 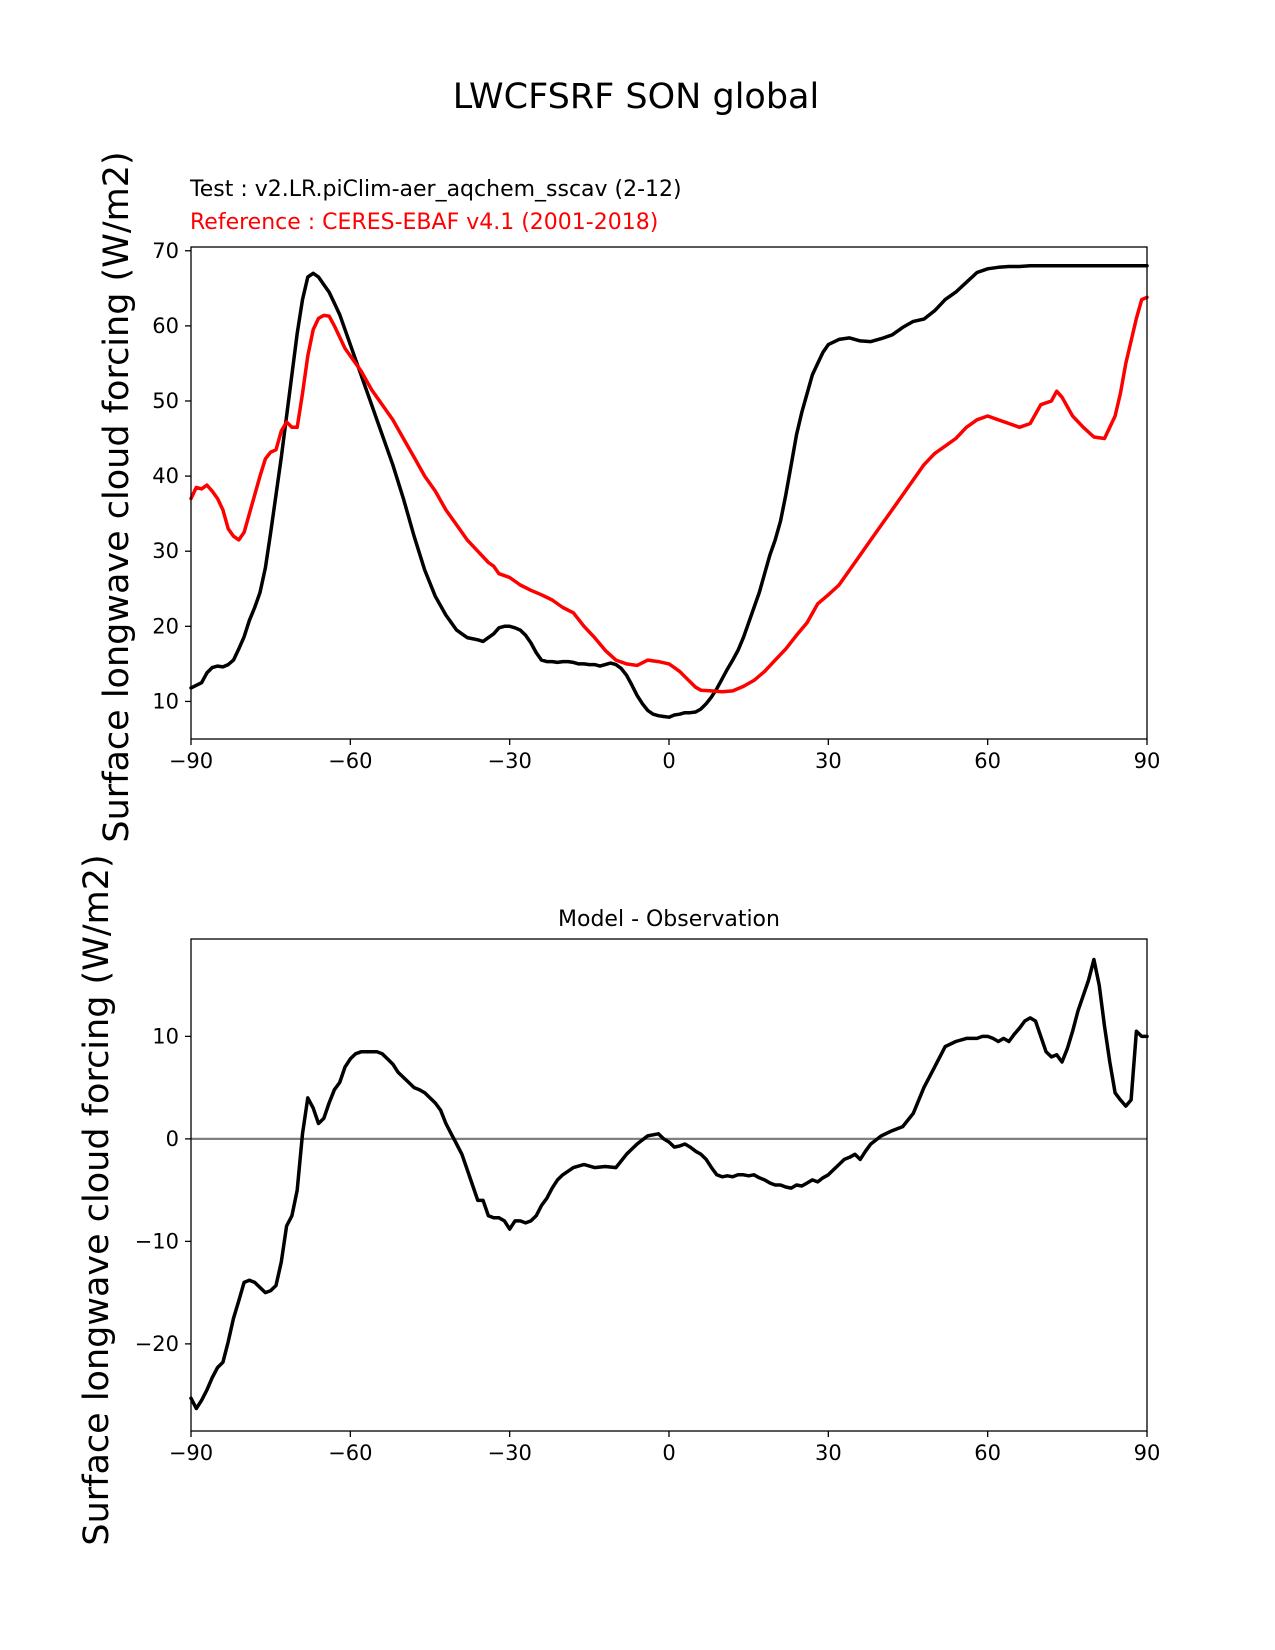 I want to click on top-x-tick-label: 90, so click(x=1147, y=761).